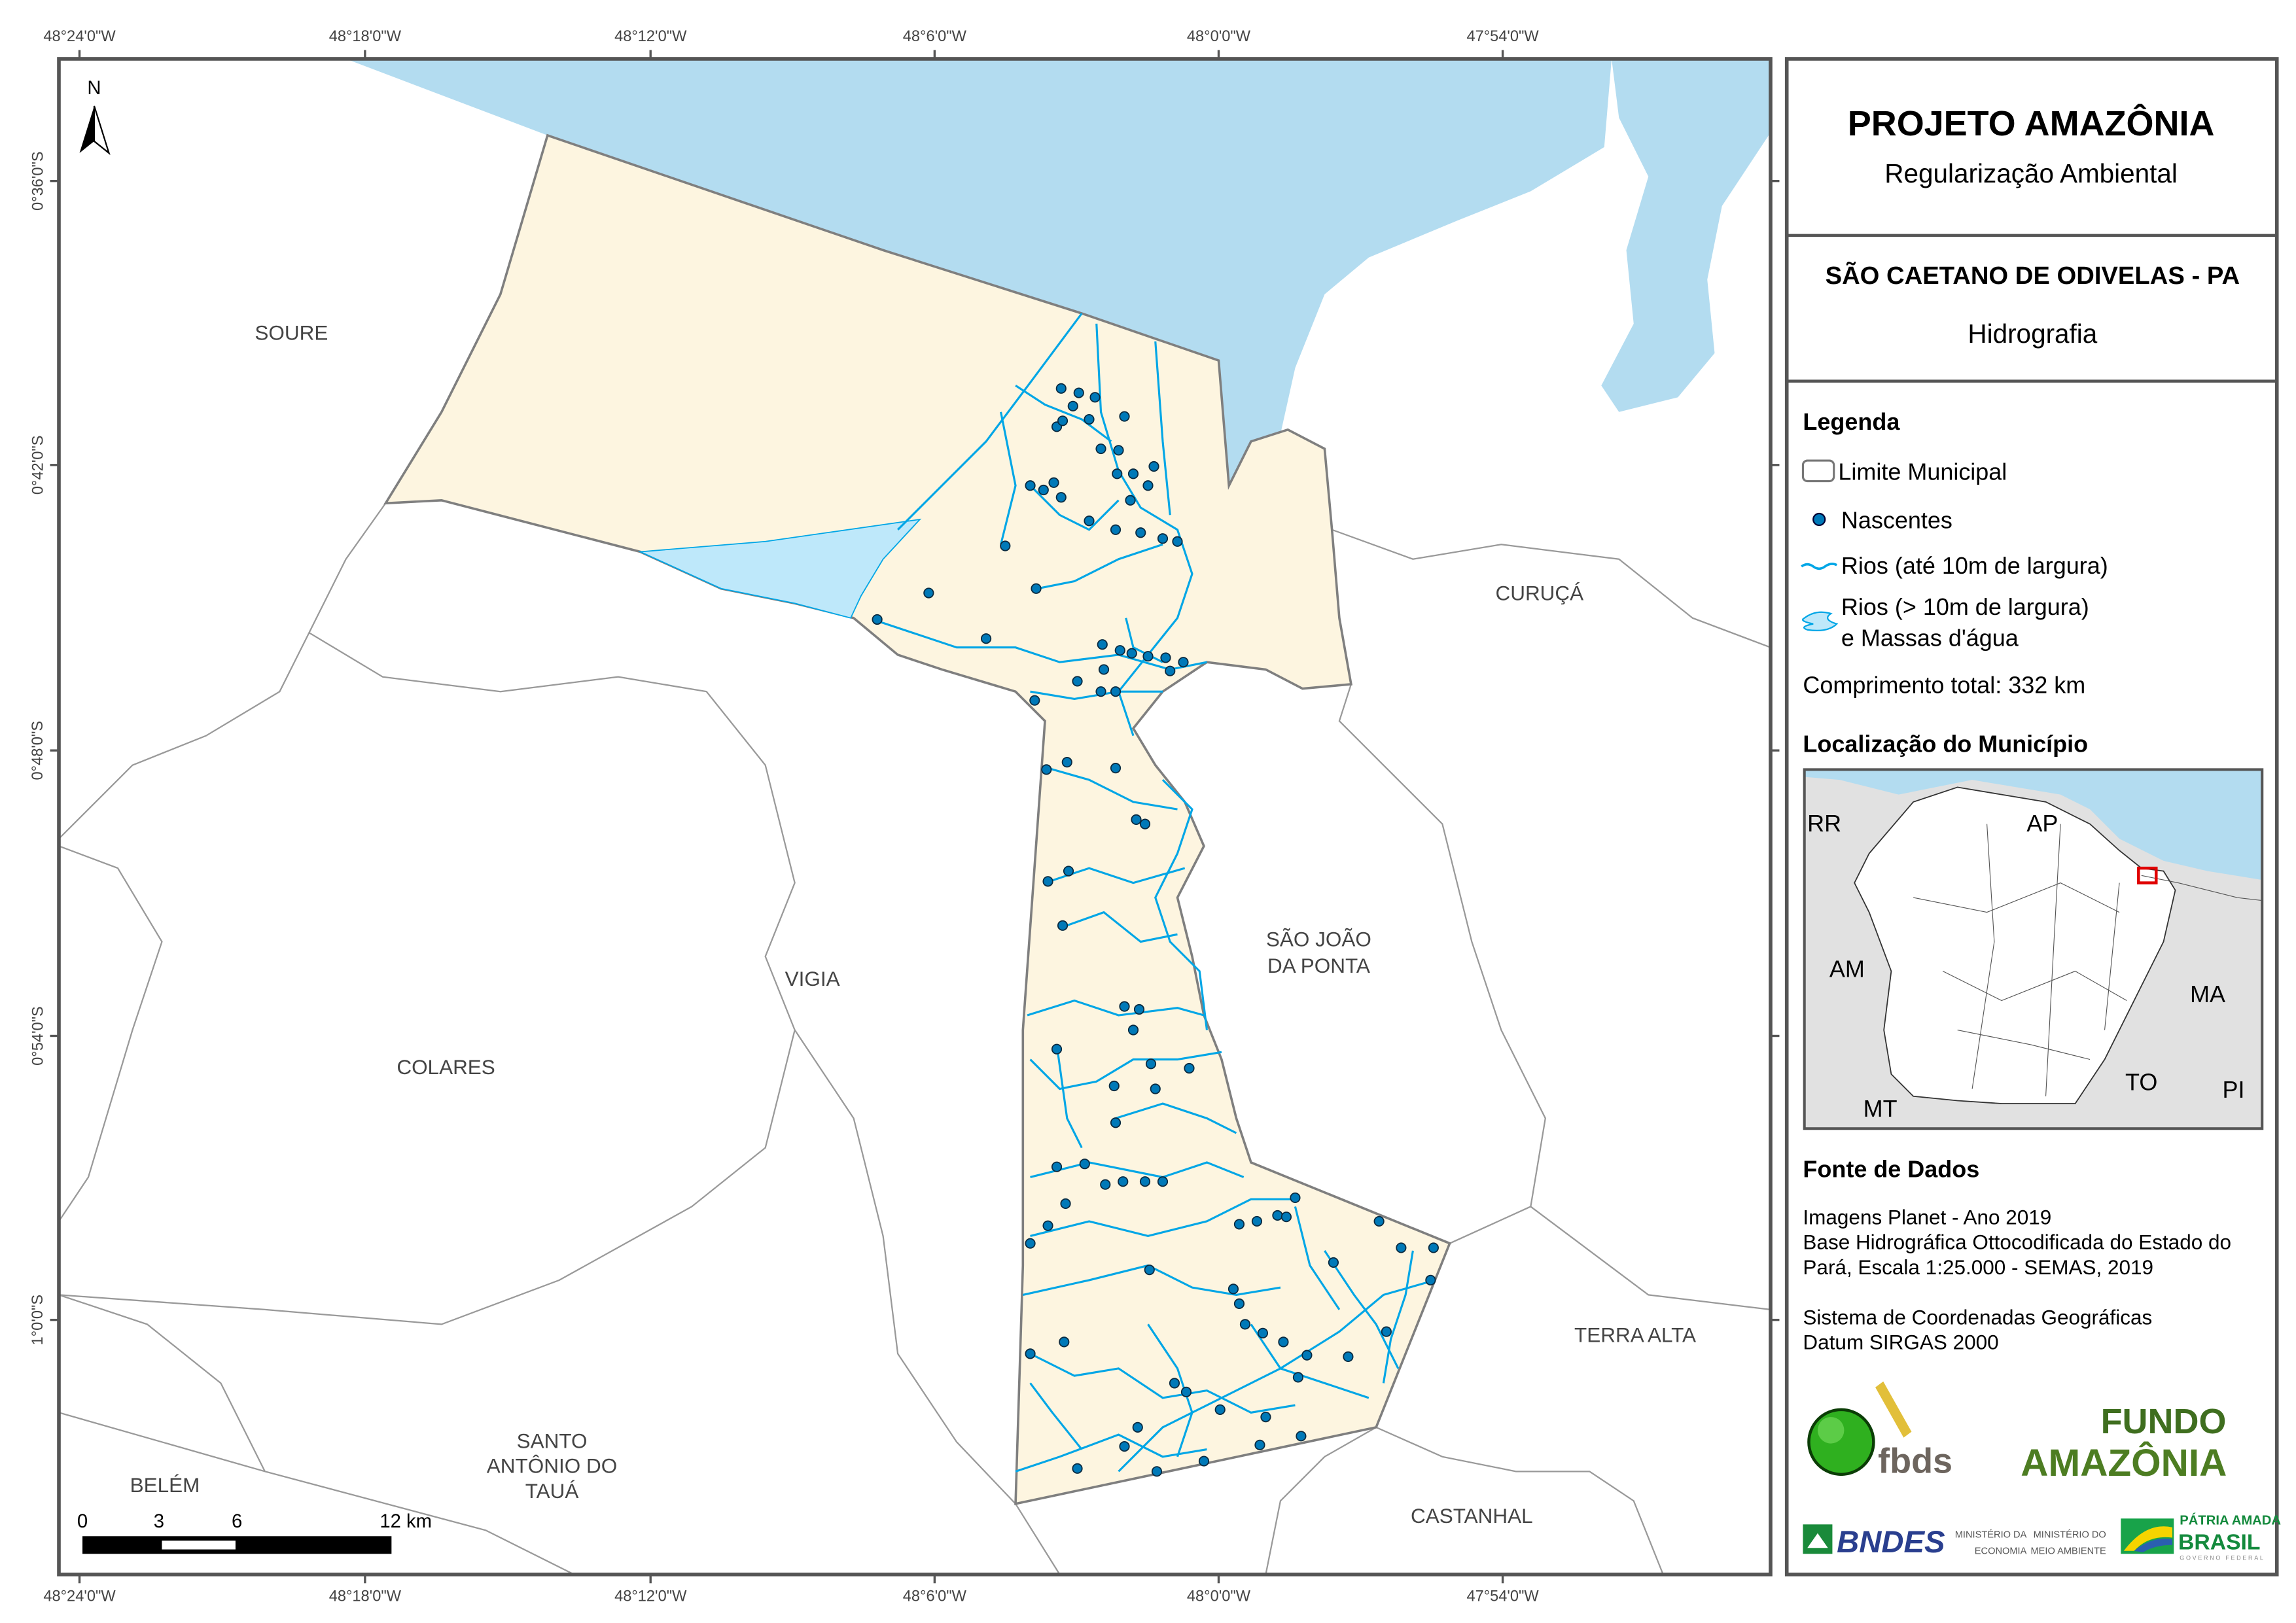 This screenshot has height=1623, width=2296. Describe the element at coordinates (1927, 1217) in the screenshot. I see `source-line: Imagens Planet - Ano 2019` at that location.